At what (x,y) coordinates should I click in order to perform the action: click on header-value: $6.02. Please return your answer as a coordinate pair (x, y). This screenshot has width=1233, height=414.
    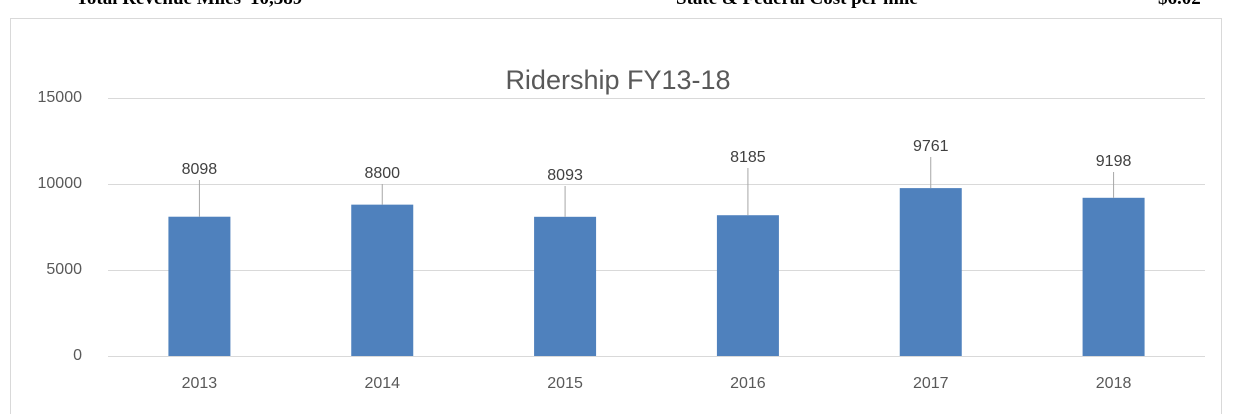
    Looking at the image, I should click on (1179, 4).